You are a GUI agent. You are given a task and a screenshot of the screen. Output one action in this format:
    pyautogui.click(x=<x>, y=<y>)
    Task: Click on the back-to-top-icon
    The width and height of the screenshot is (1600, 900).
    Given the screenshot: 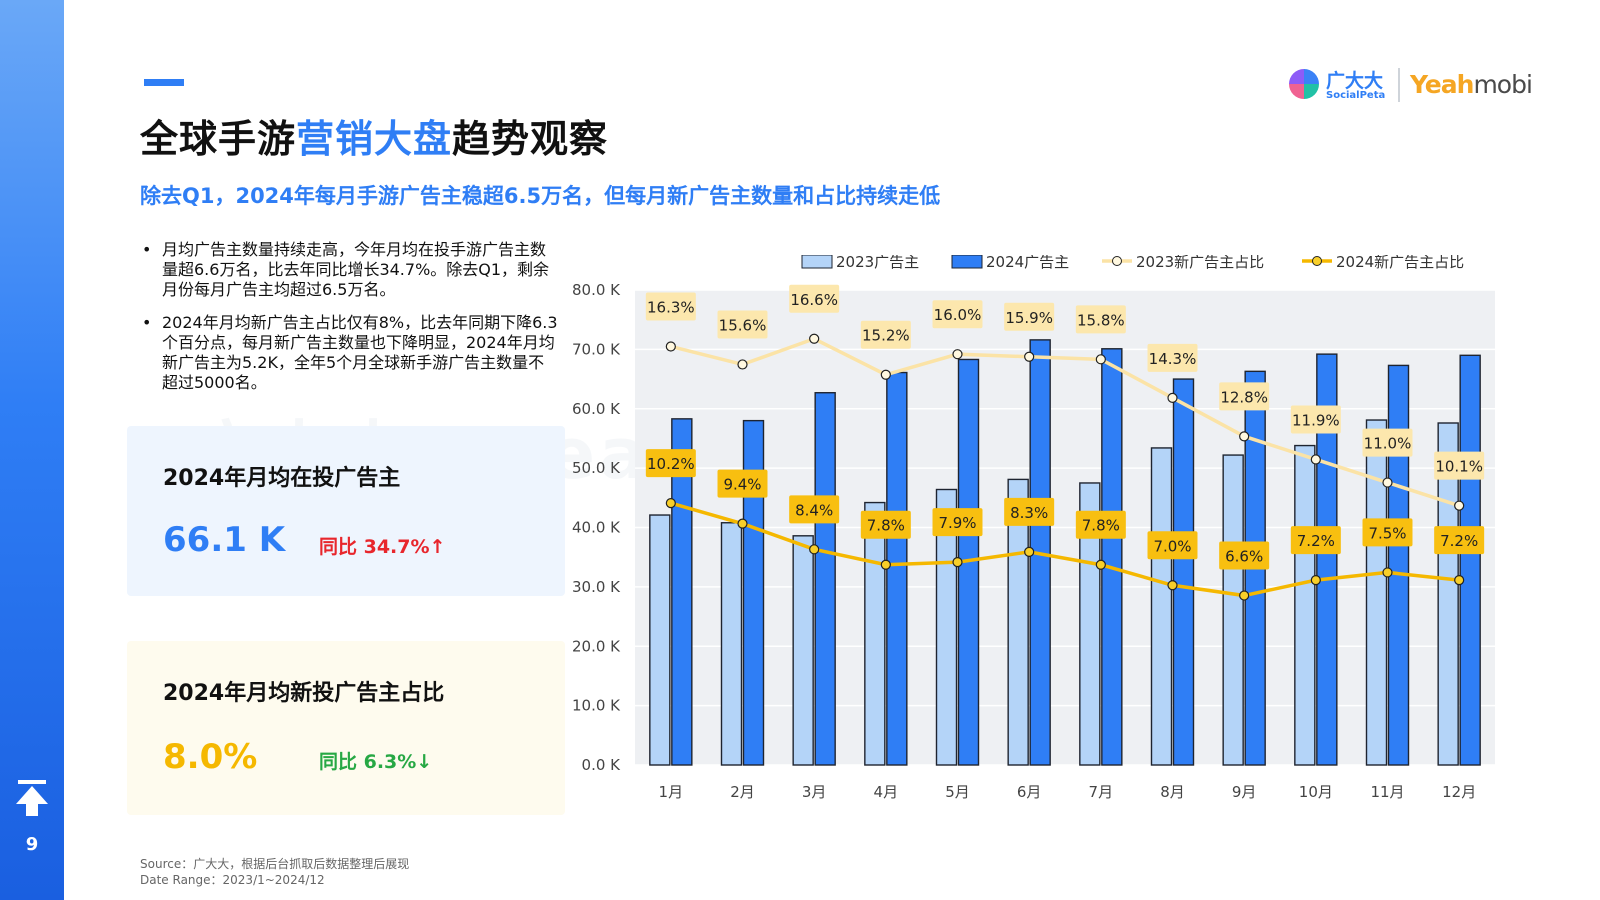 What is the action you would take?
    pyautogui.click(x=32, y=798)
    